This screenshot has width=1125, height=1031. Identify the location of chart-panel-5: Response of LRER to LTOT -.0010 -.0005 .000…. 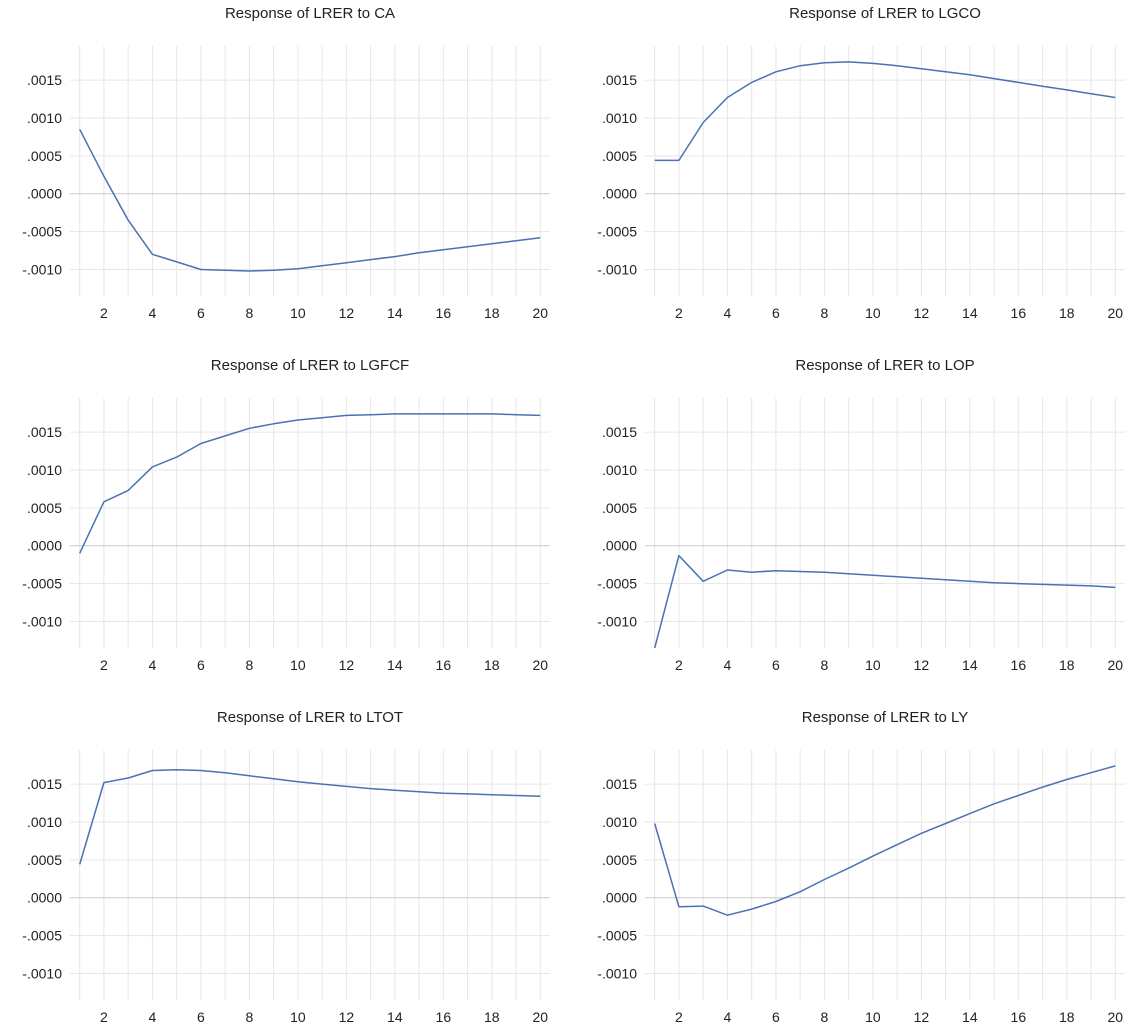
(286, 867).